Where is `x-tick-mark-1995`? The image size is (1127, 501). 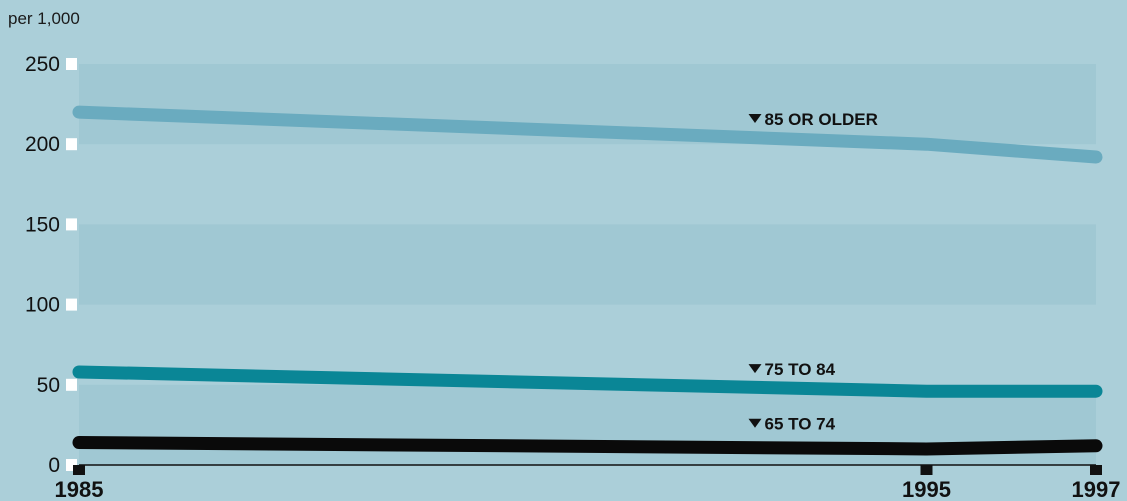
x-tick-mark-1995 is located at coordinates (926, 470).